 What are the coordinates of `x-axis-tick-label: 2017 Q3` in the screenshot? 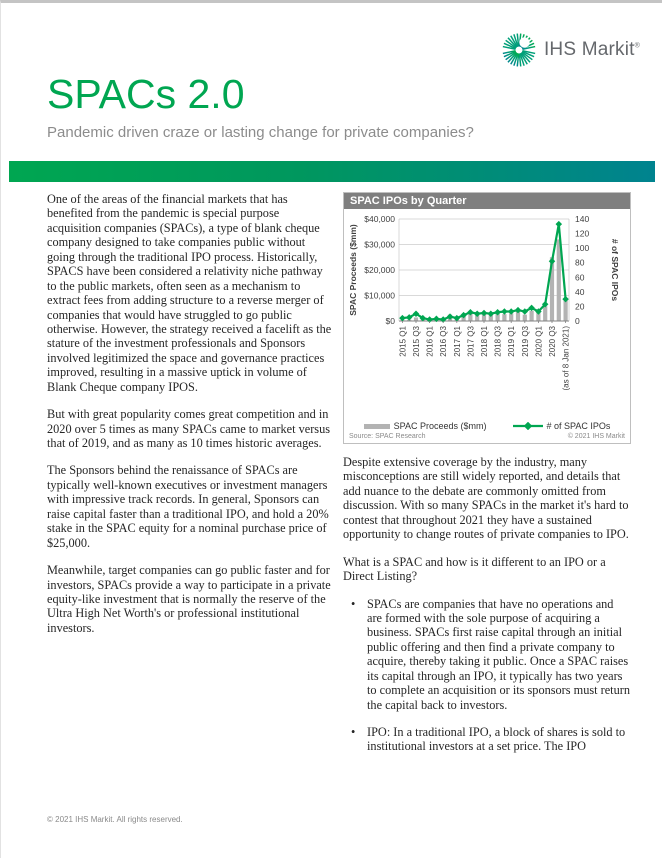 It's located at (470, 340).